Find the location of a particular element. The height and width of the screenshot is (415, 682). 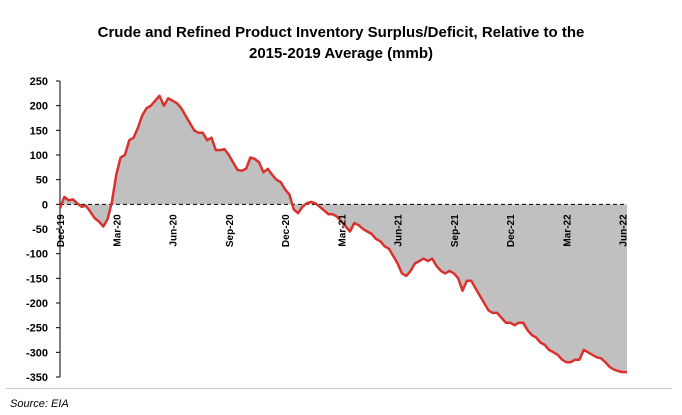

x-tick-label: Mar-22 is located at coordinates (567, 230).